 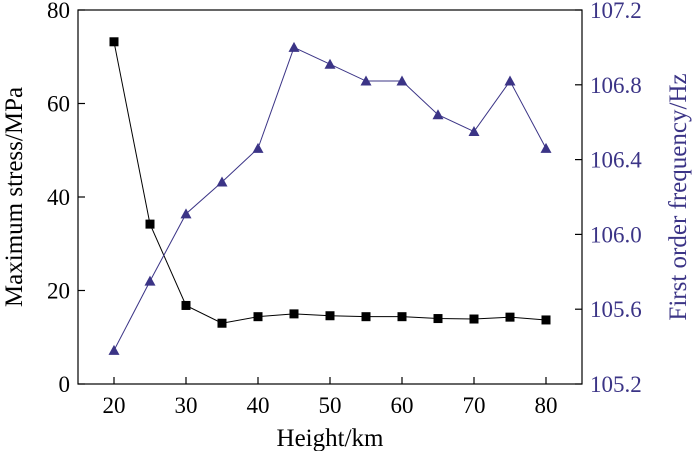 What do you see at coordinates (258, 405) in the screenshot?
I see `x-tick-label: 40` at bounding box center [258, 405].